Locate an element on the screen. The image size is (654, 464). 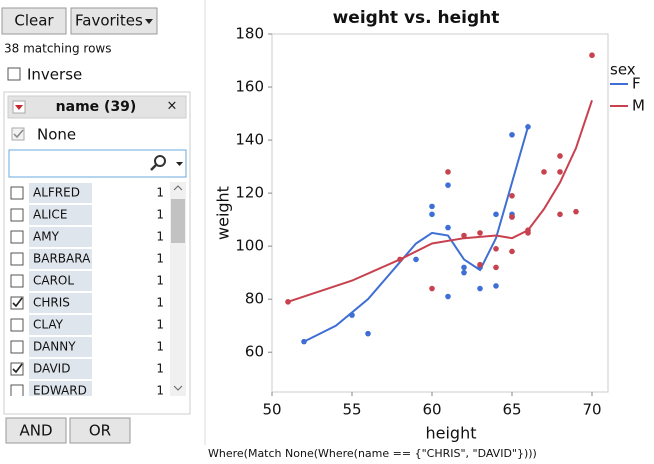
search-field is located at coordinates (97, 163).